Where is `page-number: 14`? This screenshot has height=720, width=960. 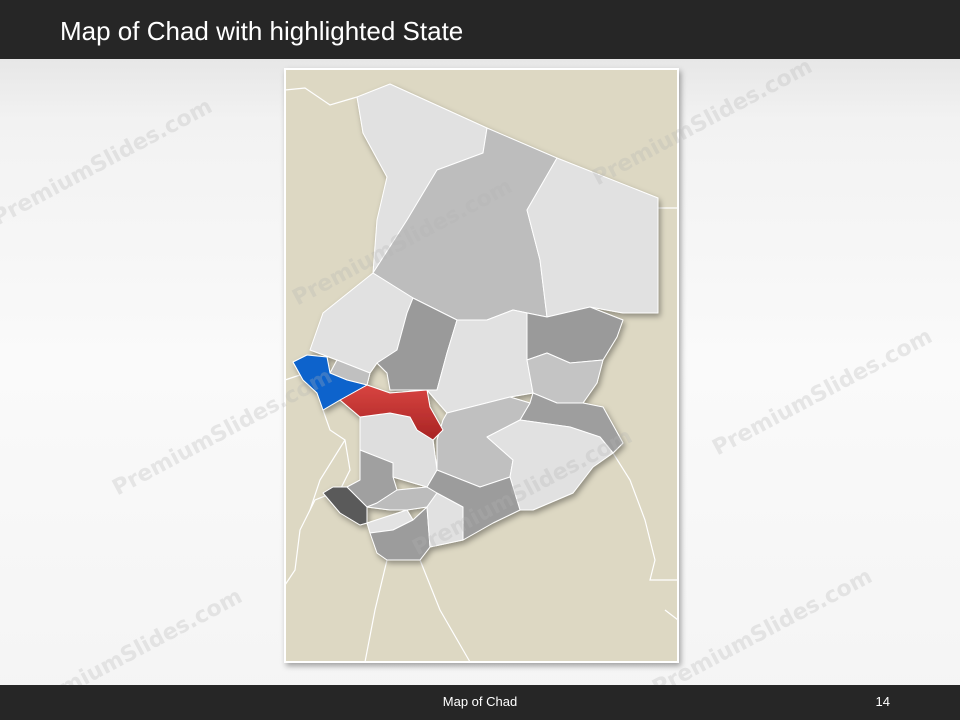 page-number: 14 is located at coordinates (882, 701).